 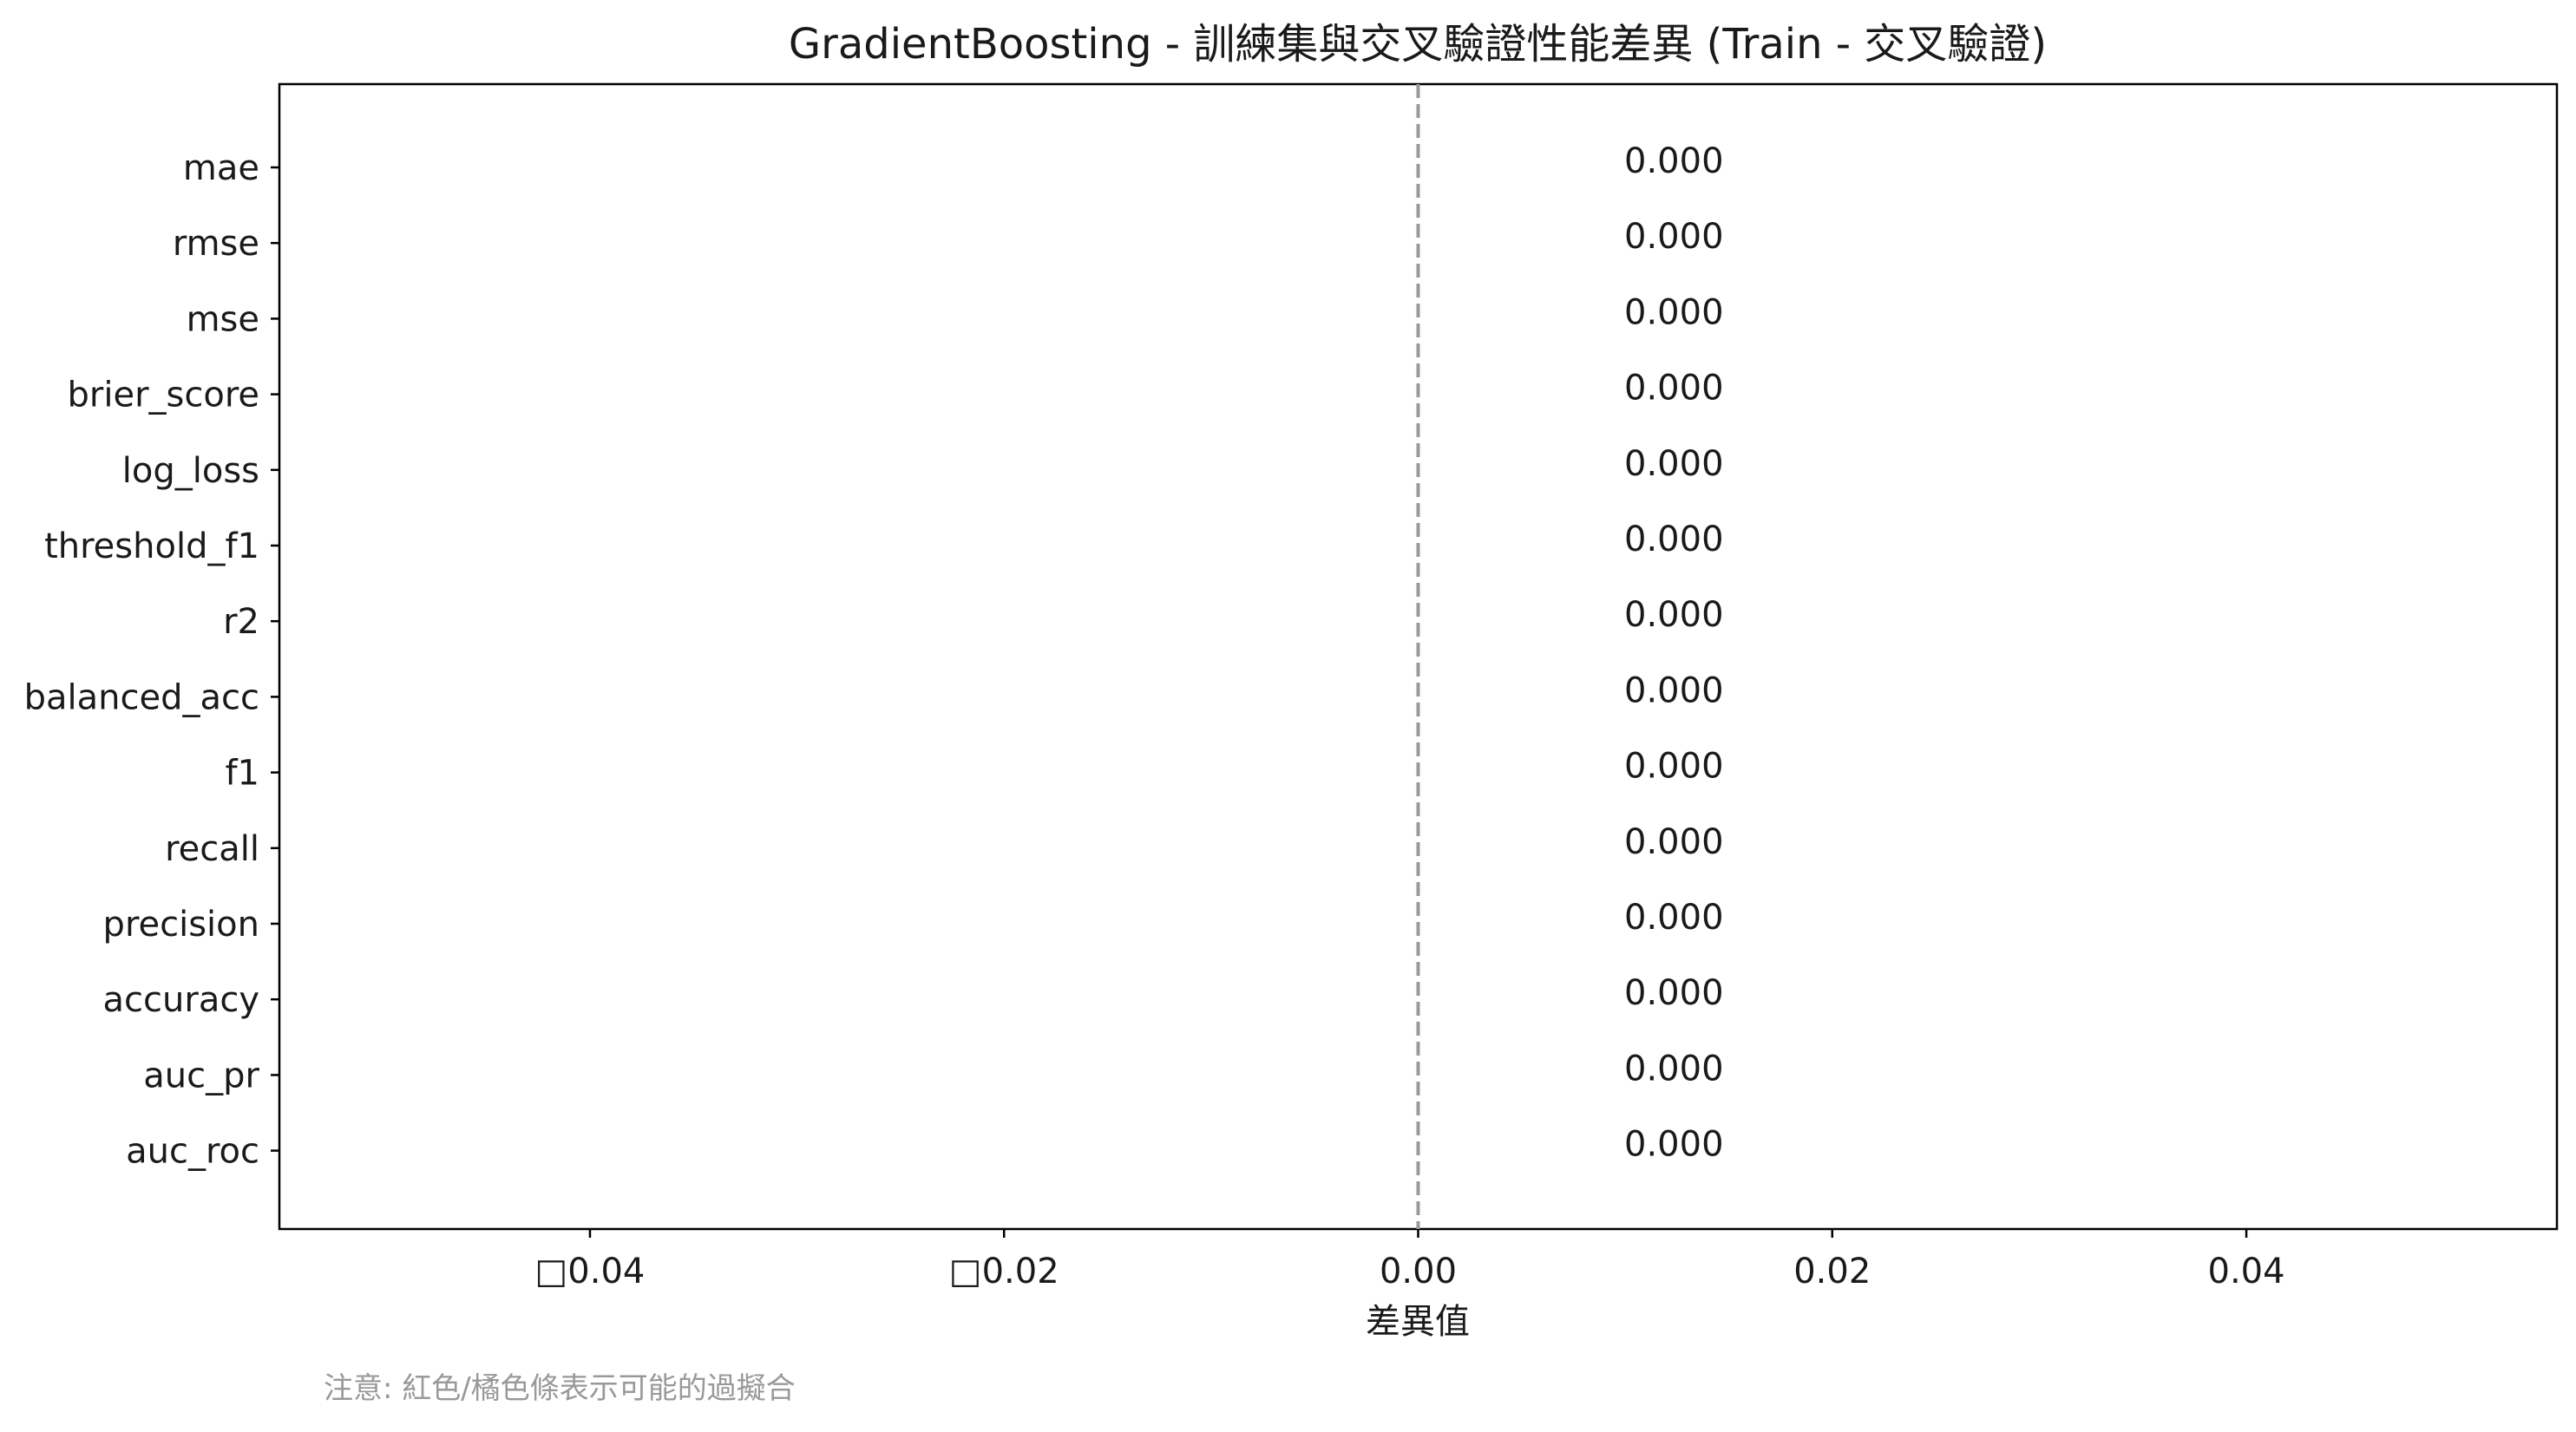 I want to click on x-tick-label: □0.04, so click(x=590, y=1272).